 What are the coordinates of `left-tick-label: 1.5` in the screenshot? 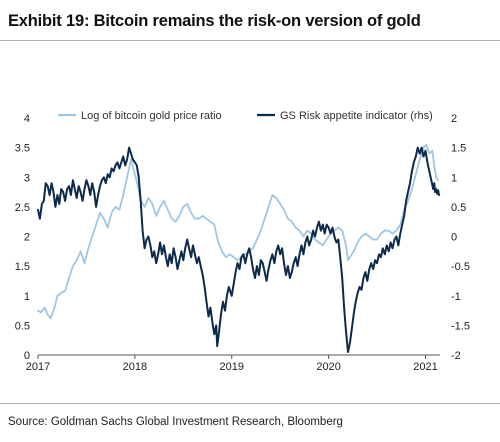 It's located at (22, 267).